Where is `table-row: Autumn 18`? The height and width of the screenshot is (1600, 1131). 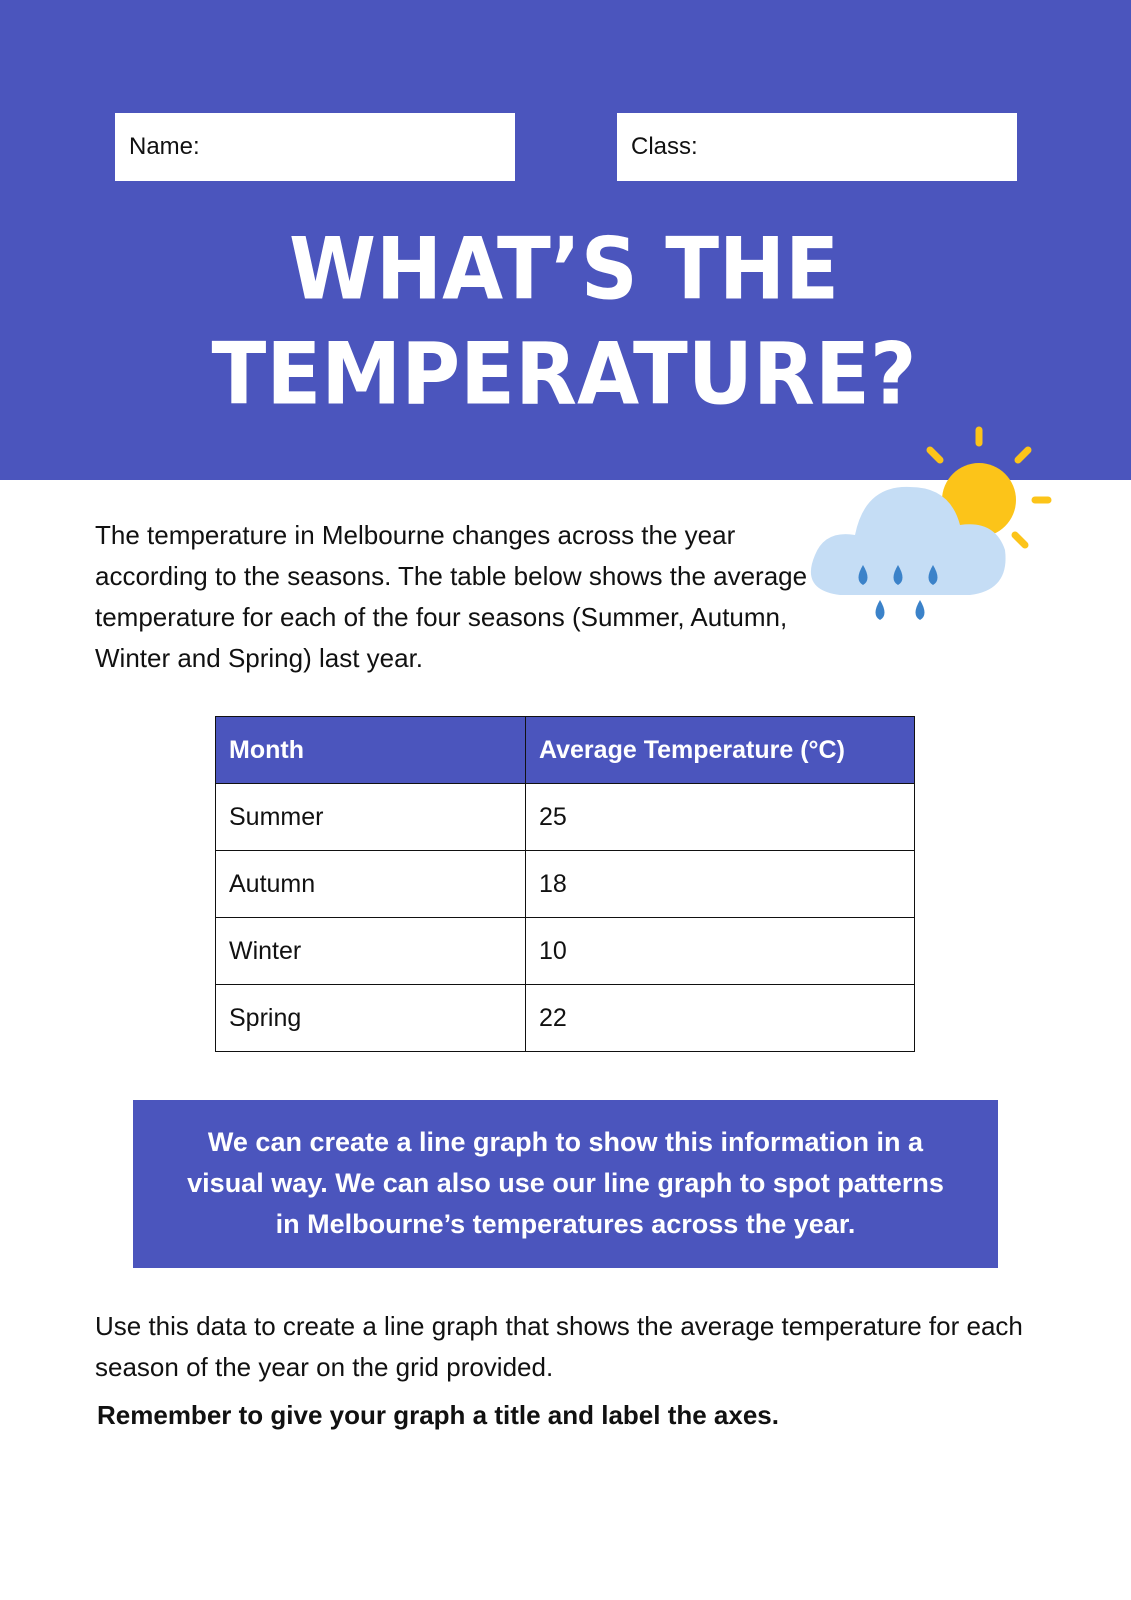 table-row: Autumn 18 is located at coordinates (565, 884).